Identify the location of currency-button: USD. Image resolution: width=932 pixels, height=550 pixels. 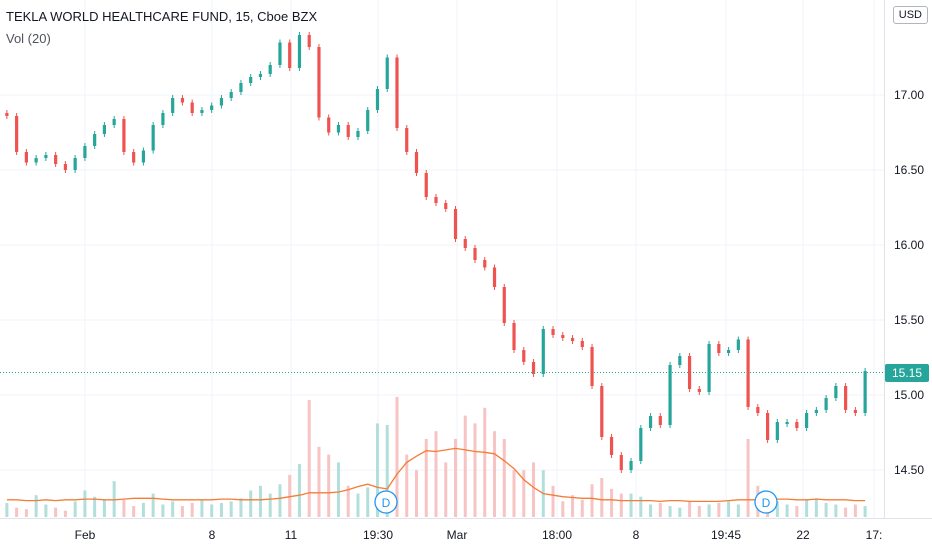
(910, 15).